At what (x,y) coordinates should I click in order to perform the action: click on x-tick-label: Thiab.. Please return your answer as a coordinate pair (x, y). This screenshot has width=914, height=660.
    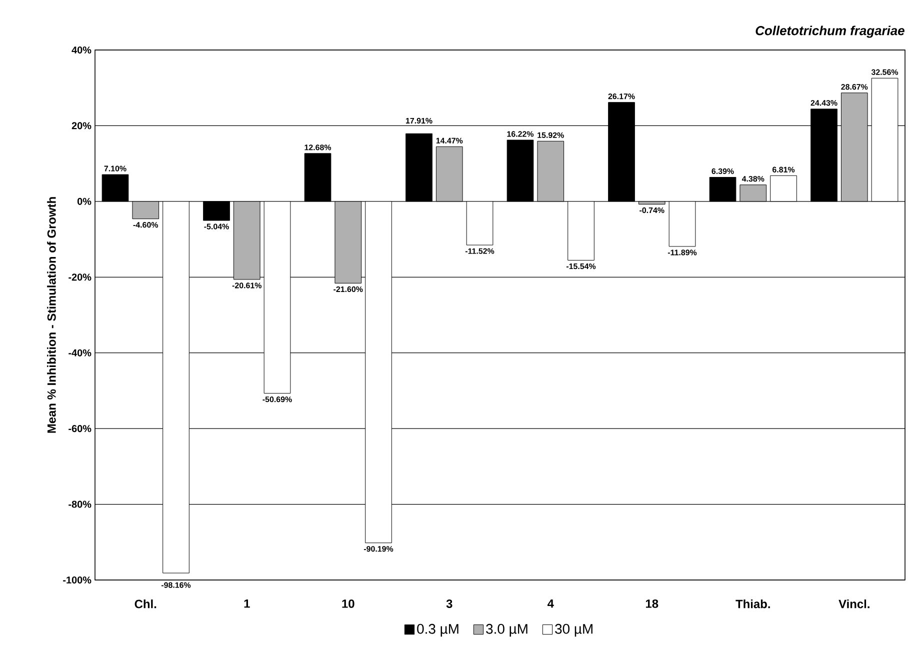
    Looking at the image, I should click on (753, 603).